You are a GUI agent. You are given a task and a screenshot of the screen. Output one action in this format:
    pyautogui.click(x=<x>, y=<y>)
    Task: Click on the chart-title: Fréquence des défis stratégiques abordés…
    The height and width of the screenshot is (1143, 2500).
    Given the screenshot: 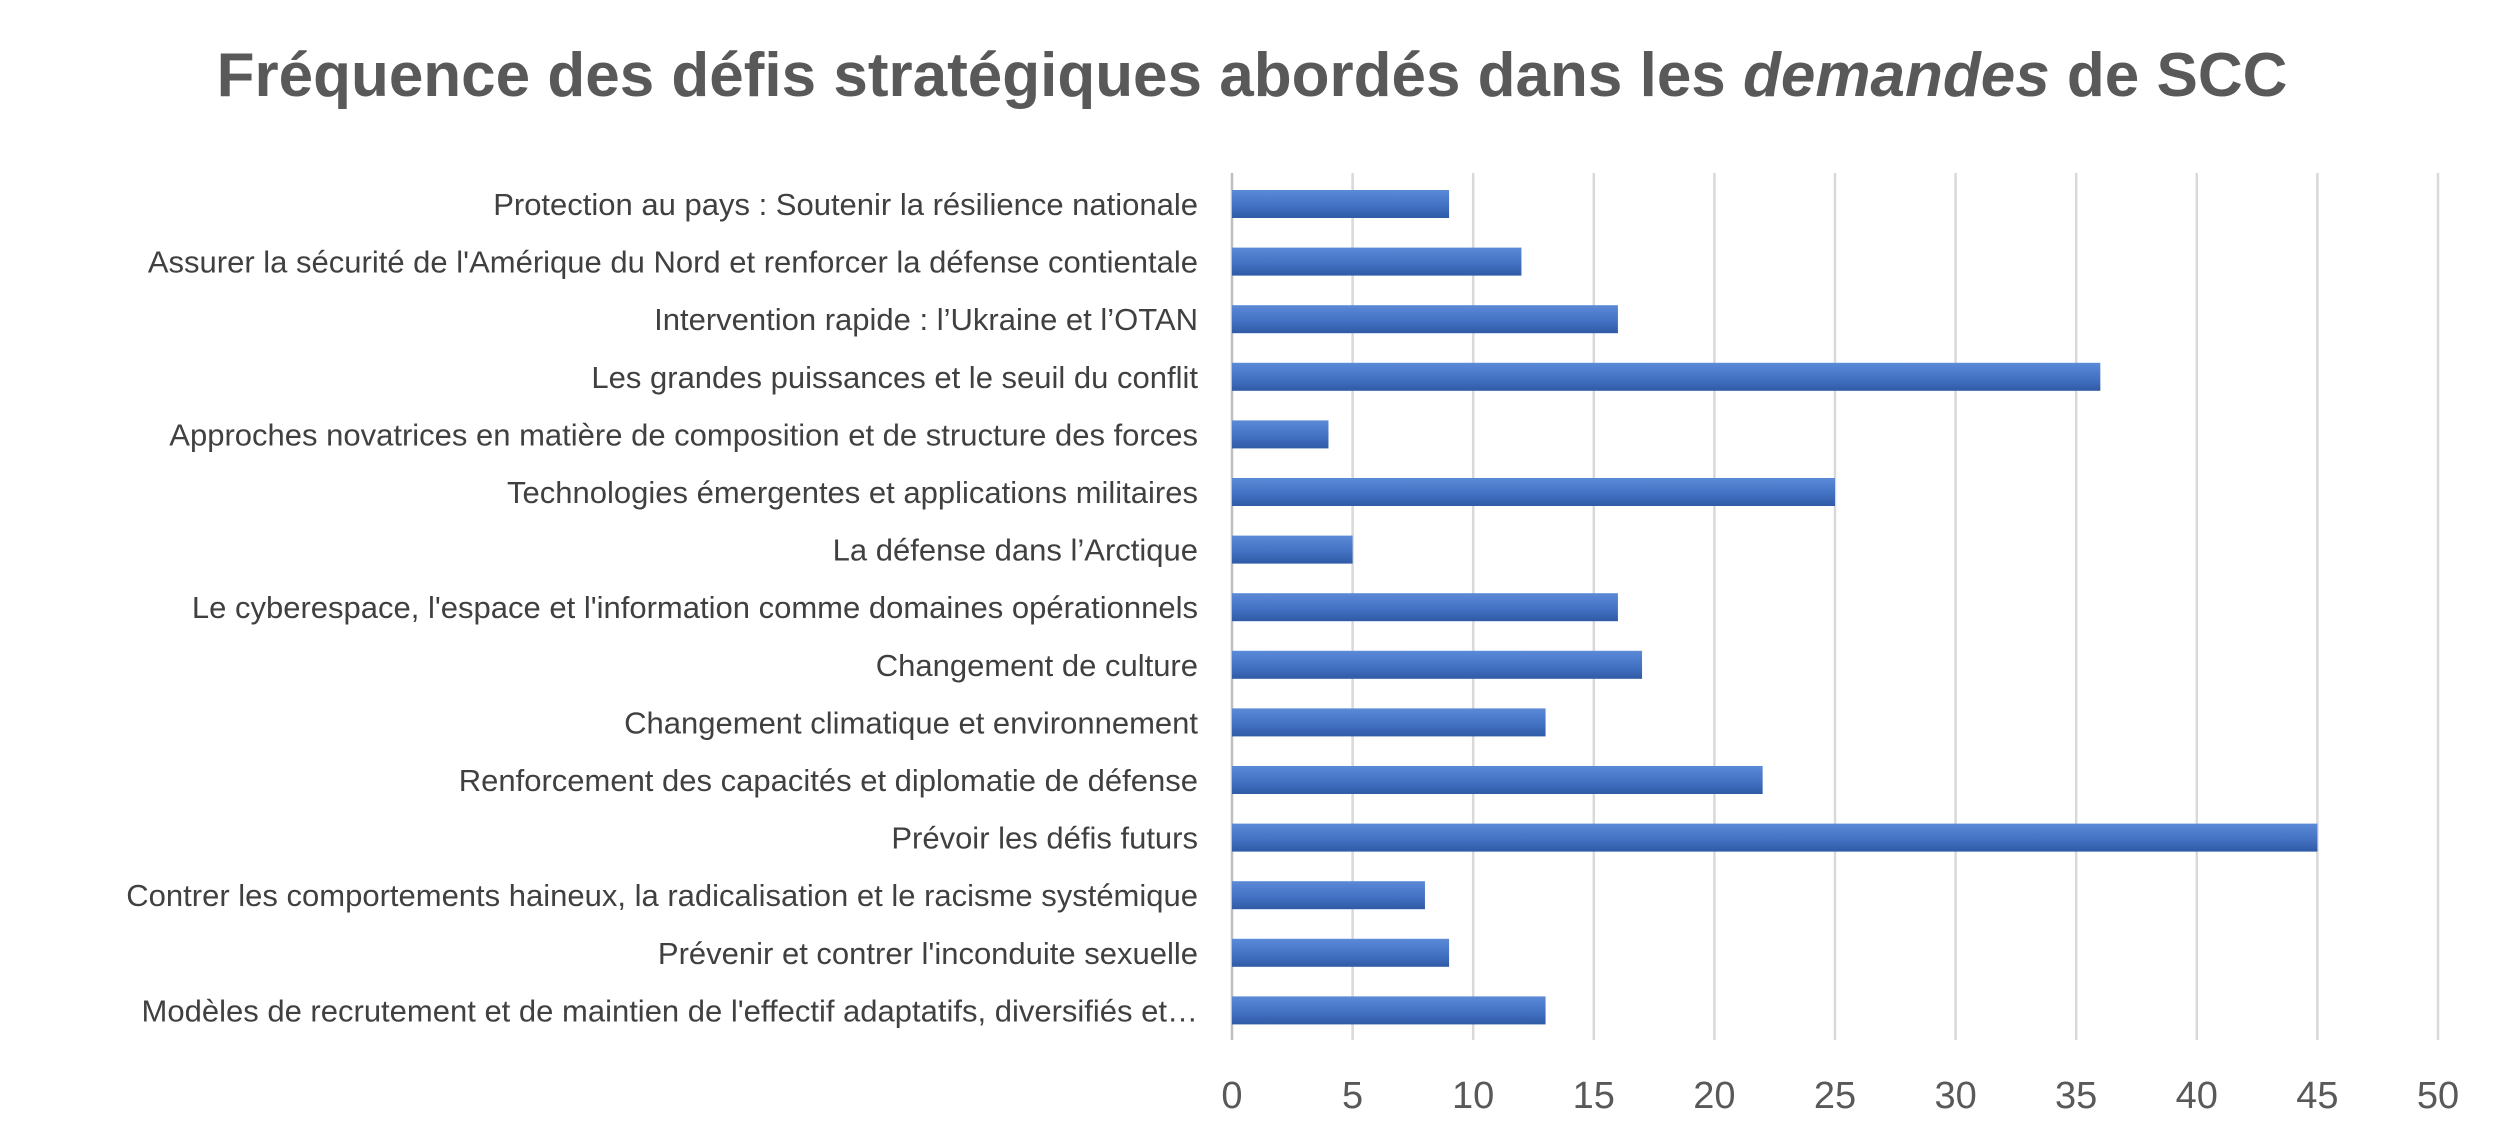 What is the action you would take?
    pyautogui.click(x=1252, y=75)
    